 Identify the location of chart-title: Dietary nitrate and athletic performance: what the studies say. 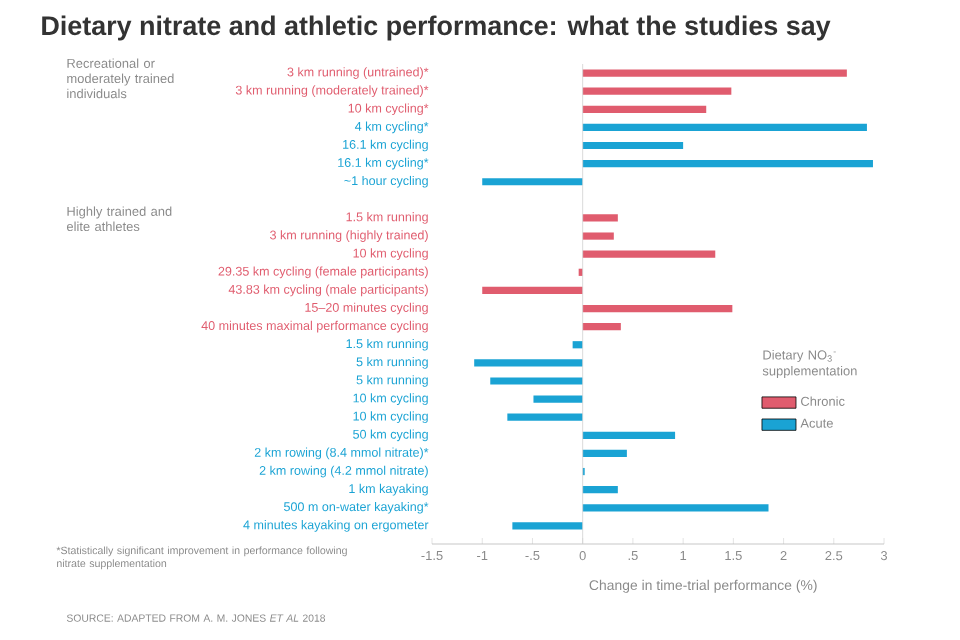
(436, 28).